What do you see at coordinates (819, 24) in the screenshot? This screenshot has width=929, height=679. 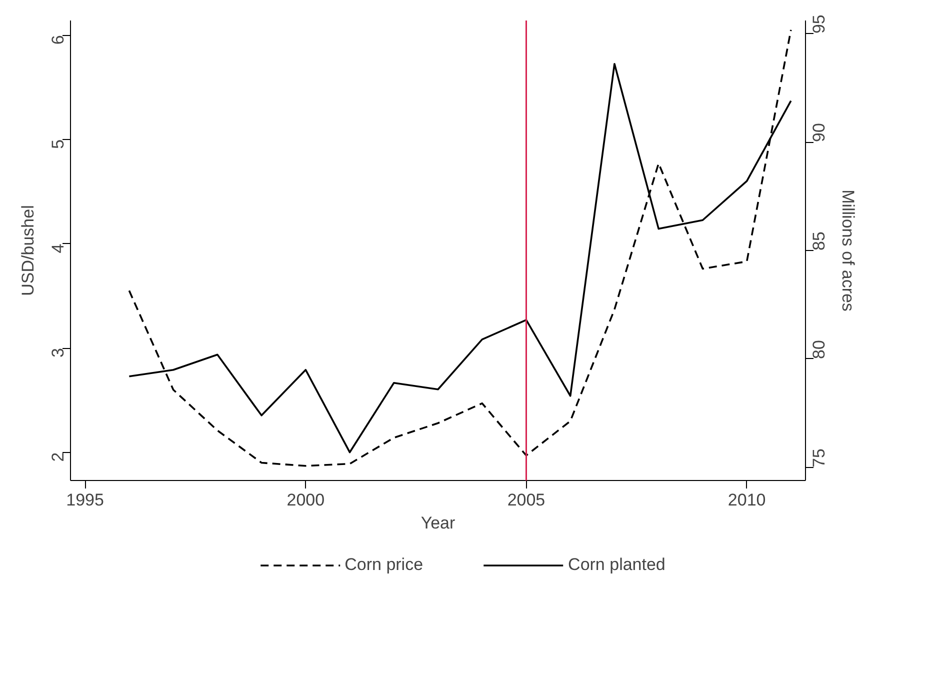 I see `y2-tick-label: 95` at bounding box center [819, 24].